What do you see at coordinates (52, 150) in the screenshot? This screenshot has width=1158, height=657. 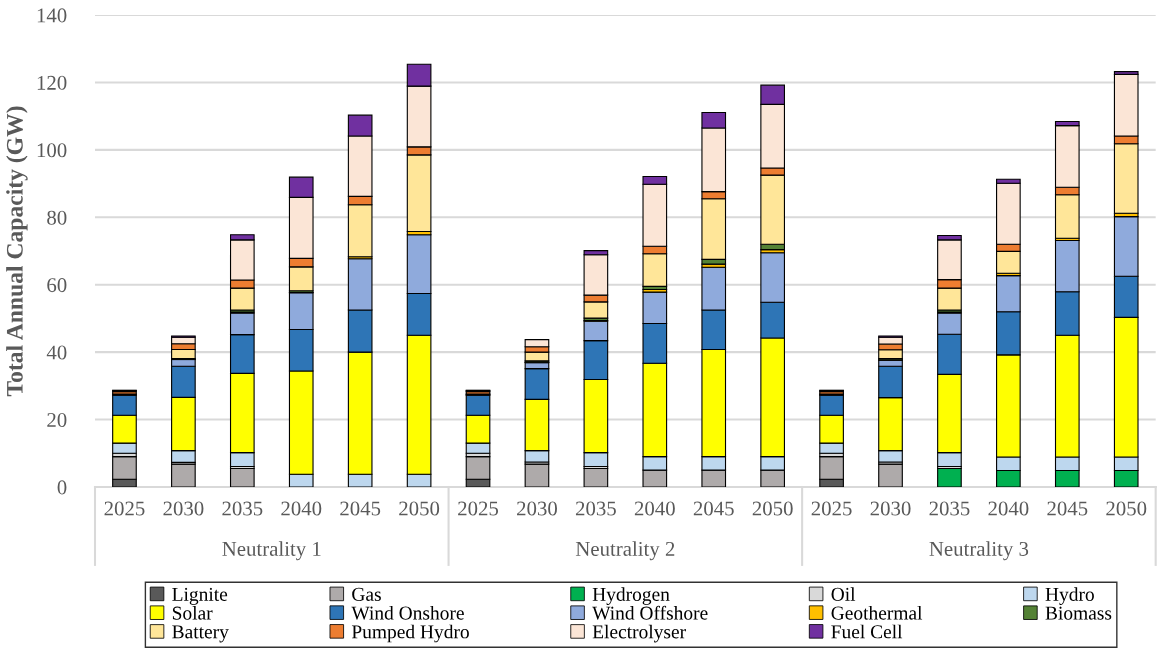 I see `y-tick-label: 100` at bounding box center [52, 150].